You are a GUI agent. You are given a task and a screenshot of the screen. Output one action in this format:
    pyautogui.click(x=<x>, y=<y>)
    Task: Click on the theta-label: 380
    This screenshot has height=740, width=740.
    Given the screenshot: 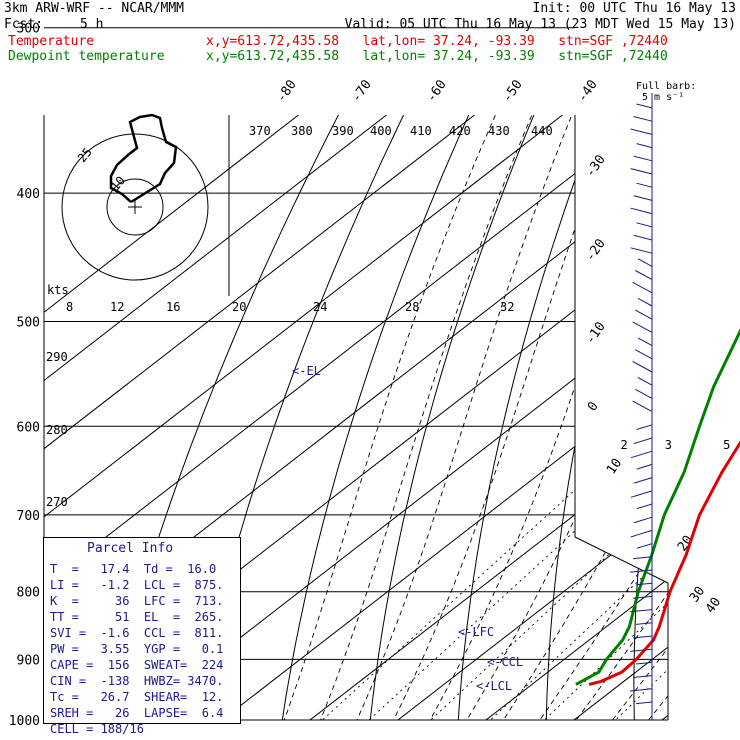 What is the action you would take?
    pyautogui.click(x=302, y=131)
    